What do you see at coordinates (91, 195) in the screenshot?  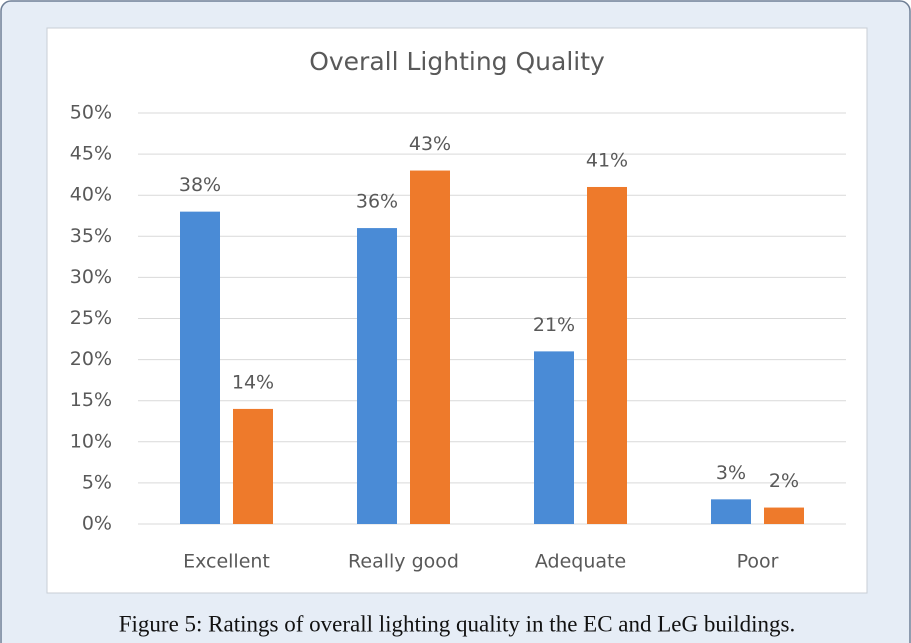 I see `y-tick-label: 40%` at bounding box center [91, 195].